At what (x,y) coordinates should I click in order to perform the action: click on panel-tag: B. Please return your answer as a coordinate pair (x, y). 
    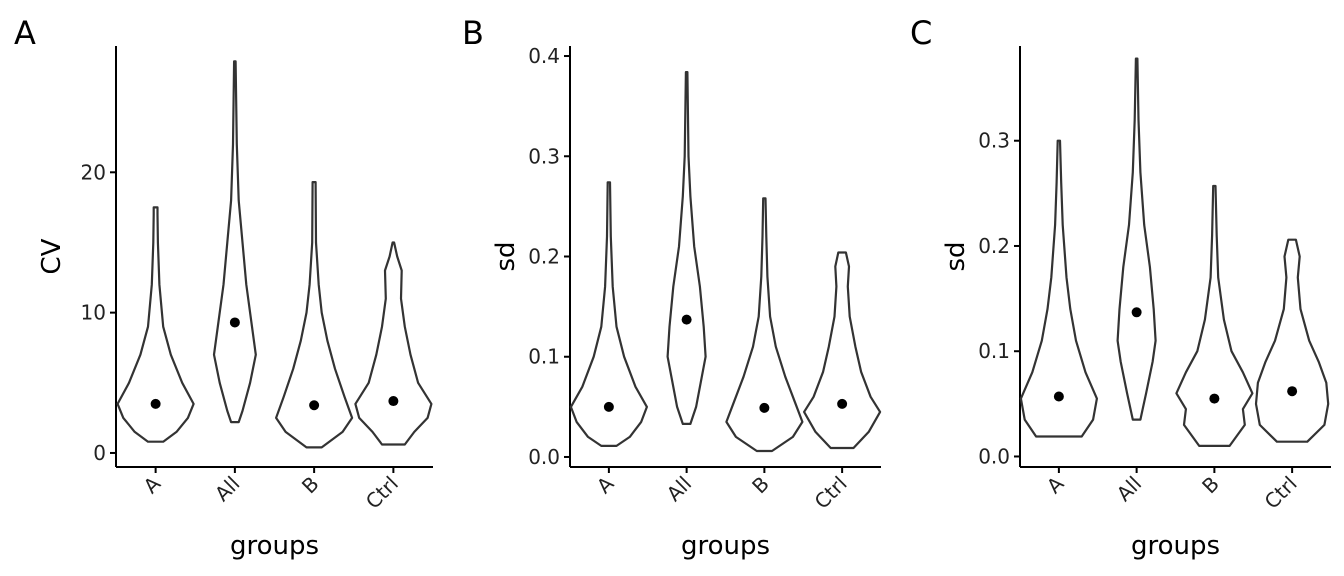
    Looking at the image, I should click on (473, 33).